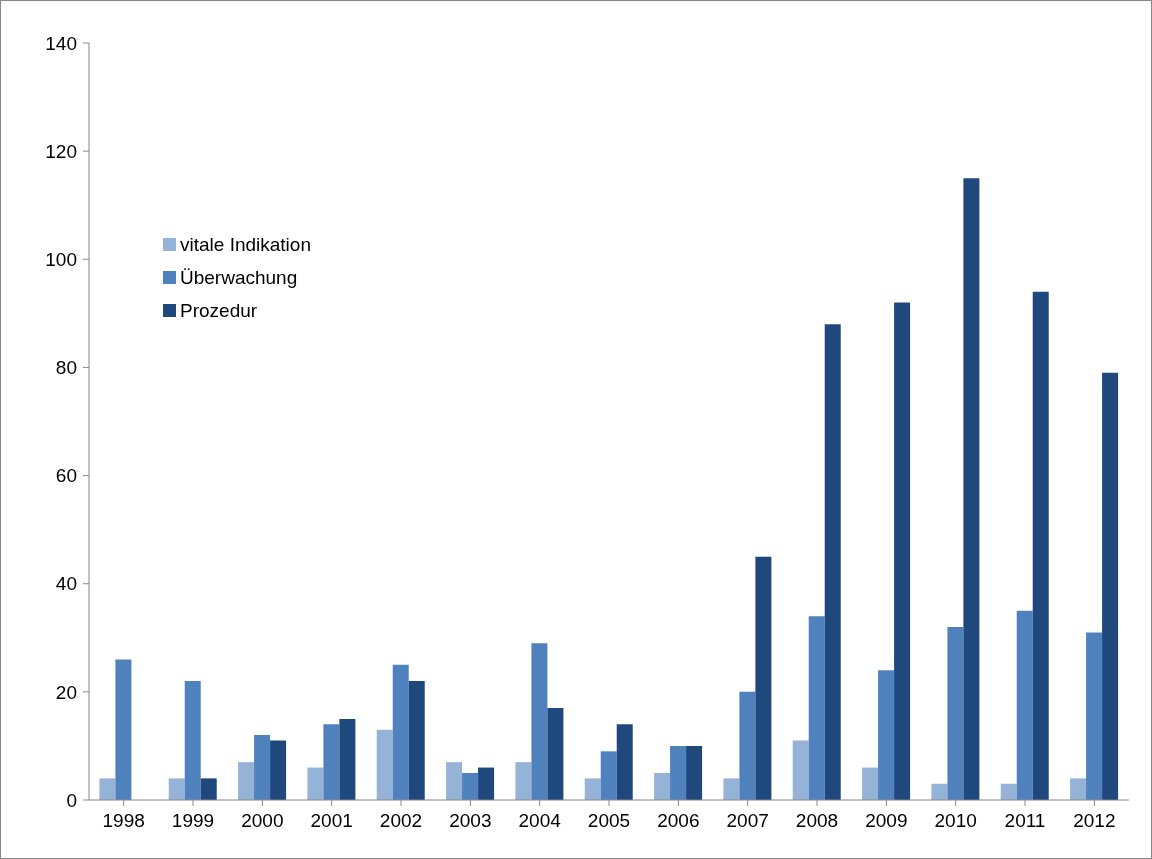 The image size is (1152, 859). What do you see at coordinates (540, 821) in the screenshot?
I see `x-tick-label: 2004` at bounding box center [540, 821].